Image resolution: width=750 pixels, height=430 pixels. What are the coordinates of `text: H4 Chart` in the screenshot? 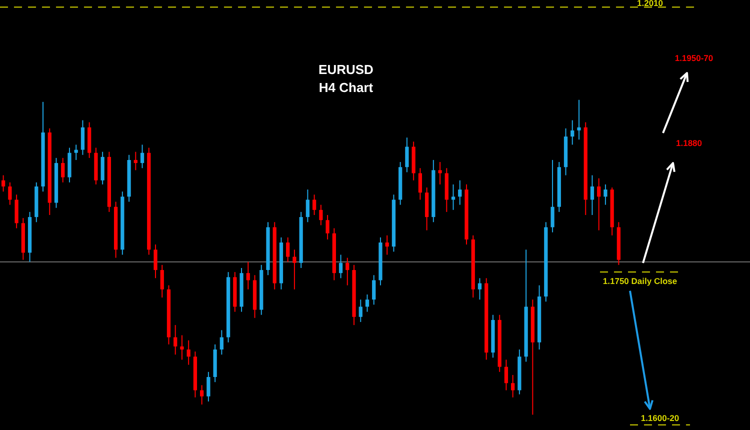 It's located at (346, 87).